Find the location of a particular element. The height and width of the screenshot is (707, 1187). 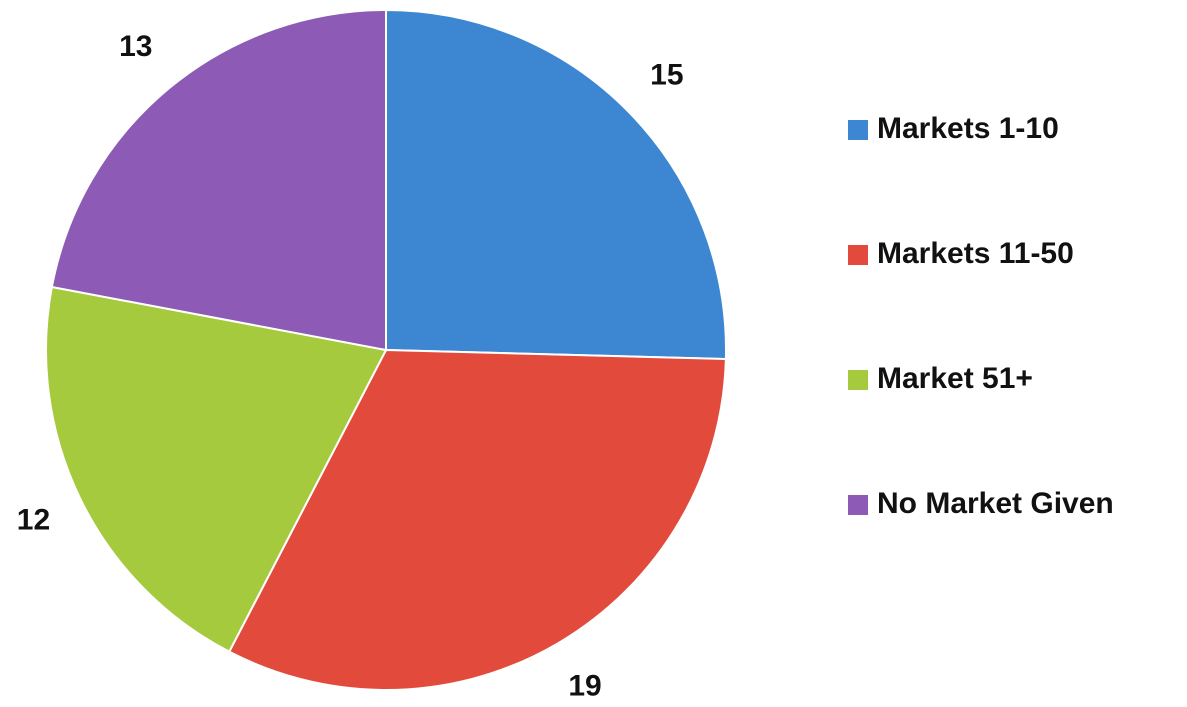

legend-label: Markets 11-50 is located at coordinates (975, 253).